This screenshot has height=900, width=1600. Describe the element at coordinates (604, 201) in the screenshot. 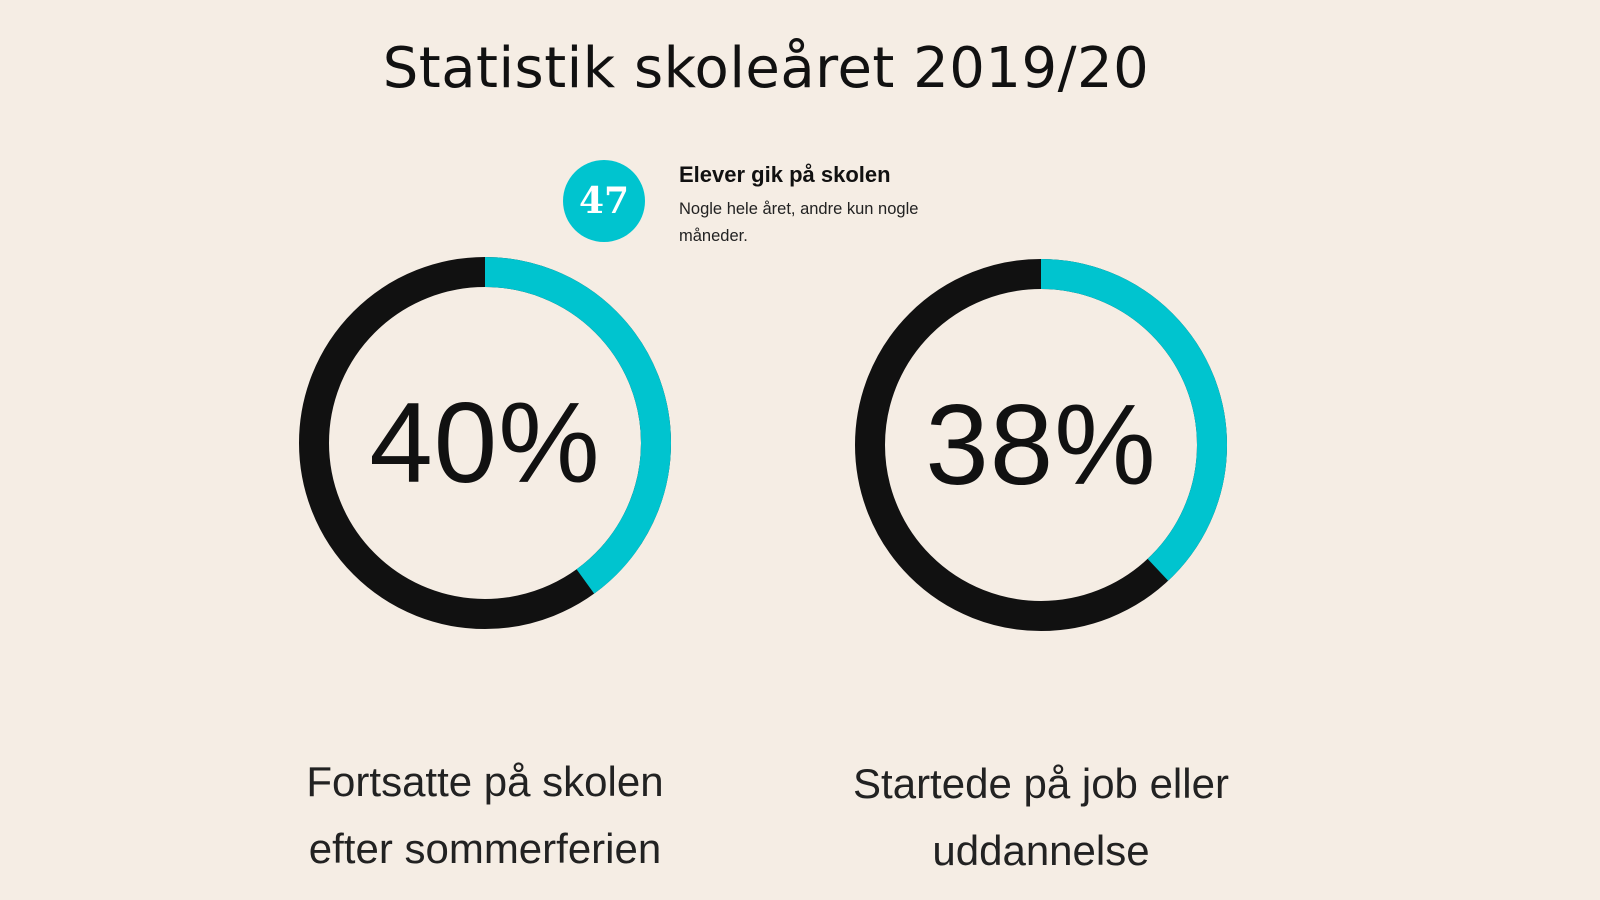

I see `student-count-badge: 47` at that location.